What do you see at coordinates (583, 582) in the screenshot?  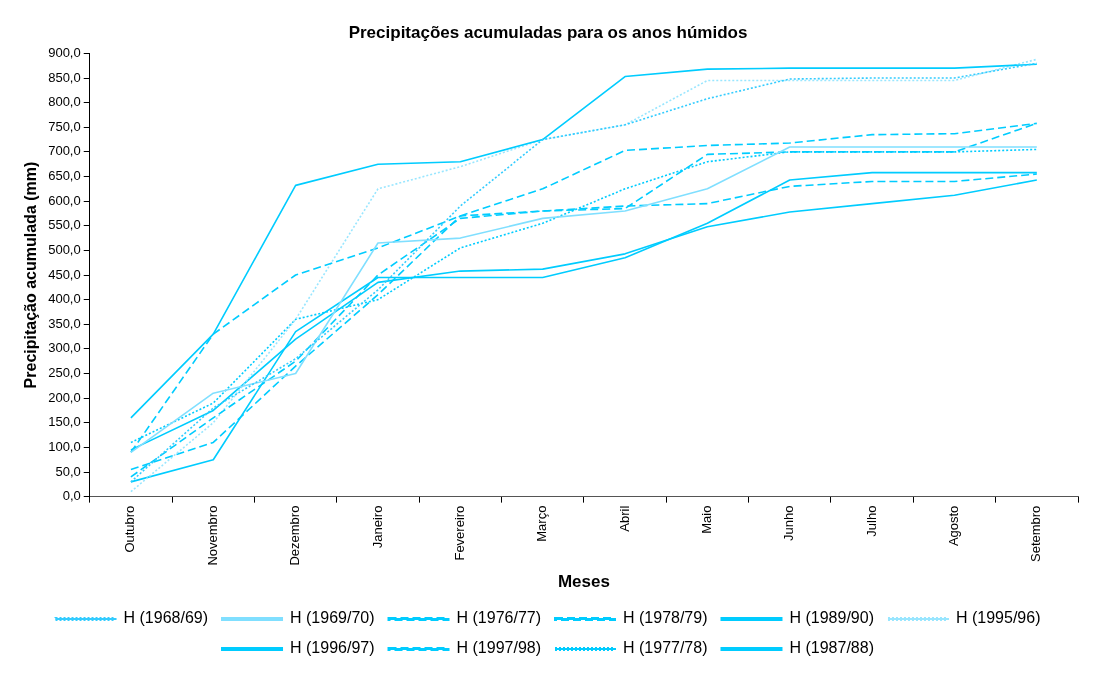 I see `x-axis-title: Meses` at bounding box center [583, 582].